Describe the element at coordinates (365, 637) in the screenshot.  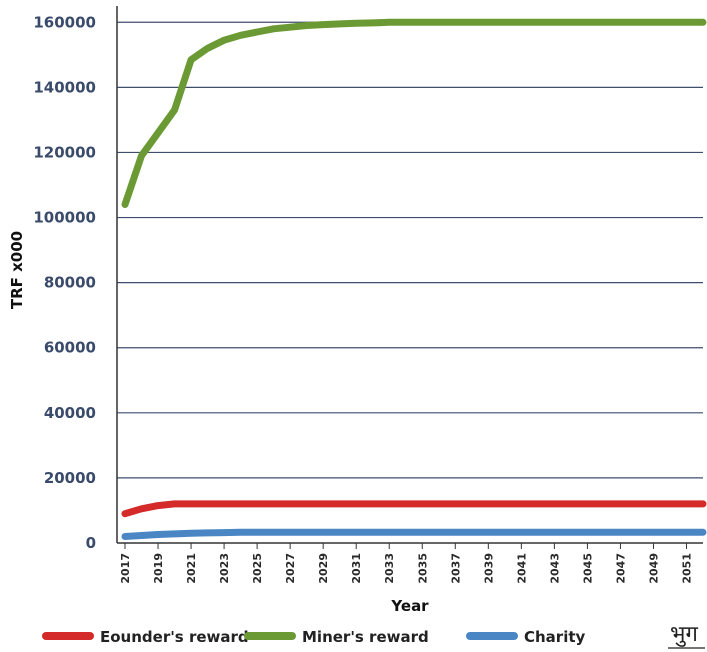
I see `legend-label-miner-s-reward: Miner's reward` at that location.